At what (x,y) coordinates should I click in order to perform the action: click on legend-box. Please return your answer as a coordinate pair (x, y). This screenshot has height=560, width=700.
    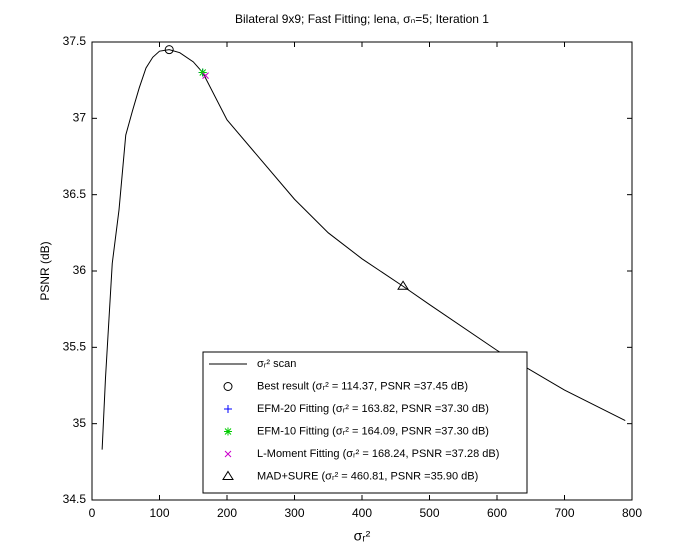
    Looking at the image, I should click on (365, 422).